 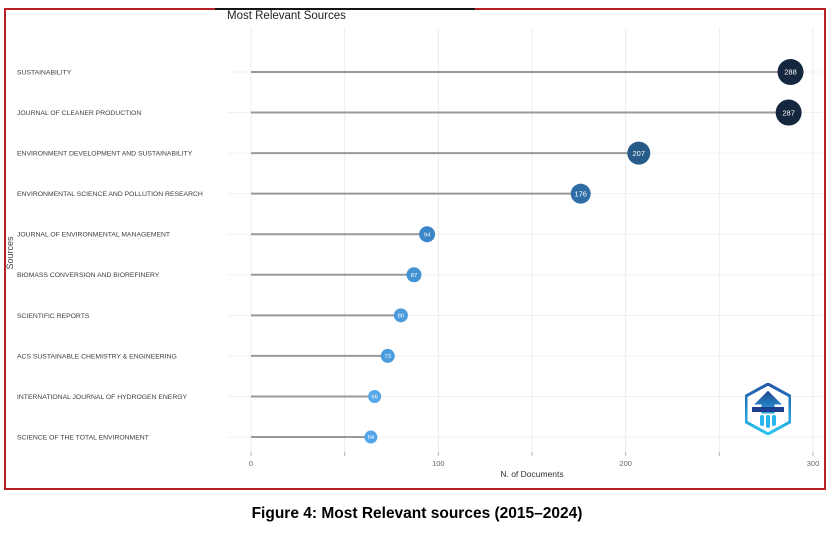 I want to click on value-label: 64, so click(x=371, y=438).